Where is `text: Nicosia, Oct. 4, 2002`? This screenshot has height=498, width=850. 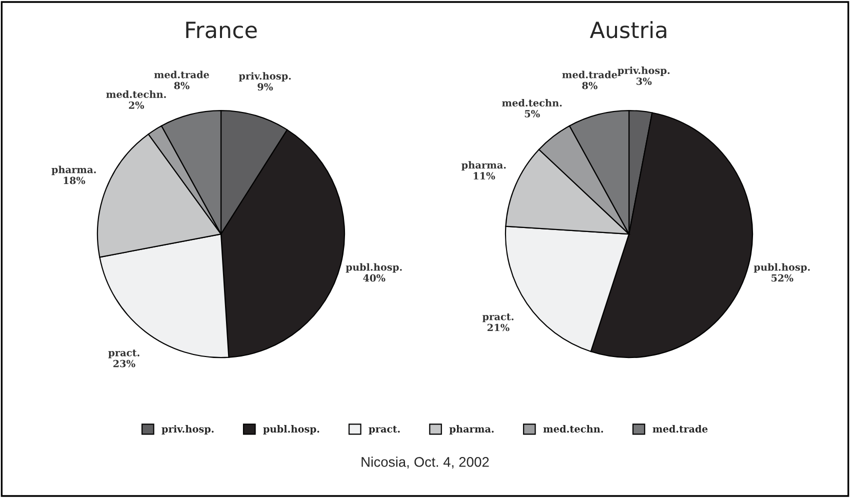
text: Nicosia, Oct. 4, 2002 is located at coordinates (425, 462).